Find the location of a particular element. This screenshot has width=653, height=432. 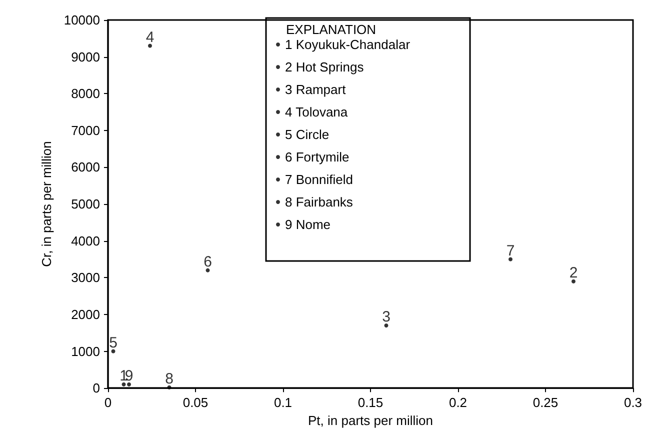

y-tick-label: 3000 is located at coordinates (85, 278).